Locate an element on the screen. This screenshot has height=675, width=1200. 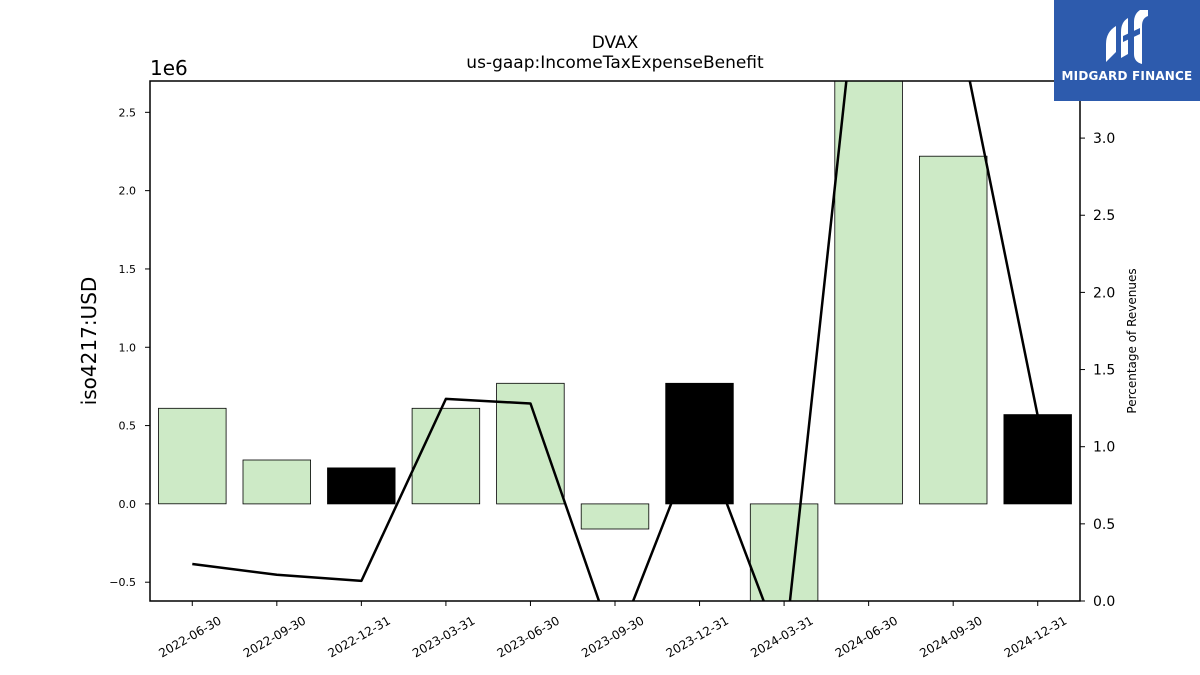
y-axis-ticks: −0.5 0.0 0.5 1.0 1.5 2.0 2.5 is located at coordinates (129, 347).